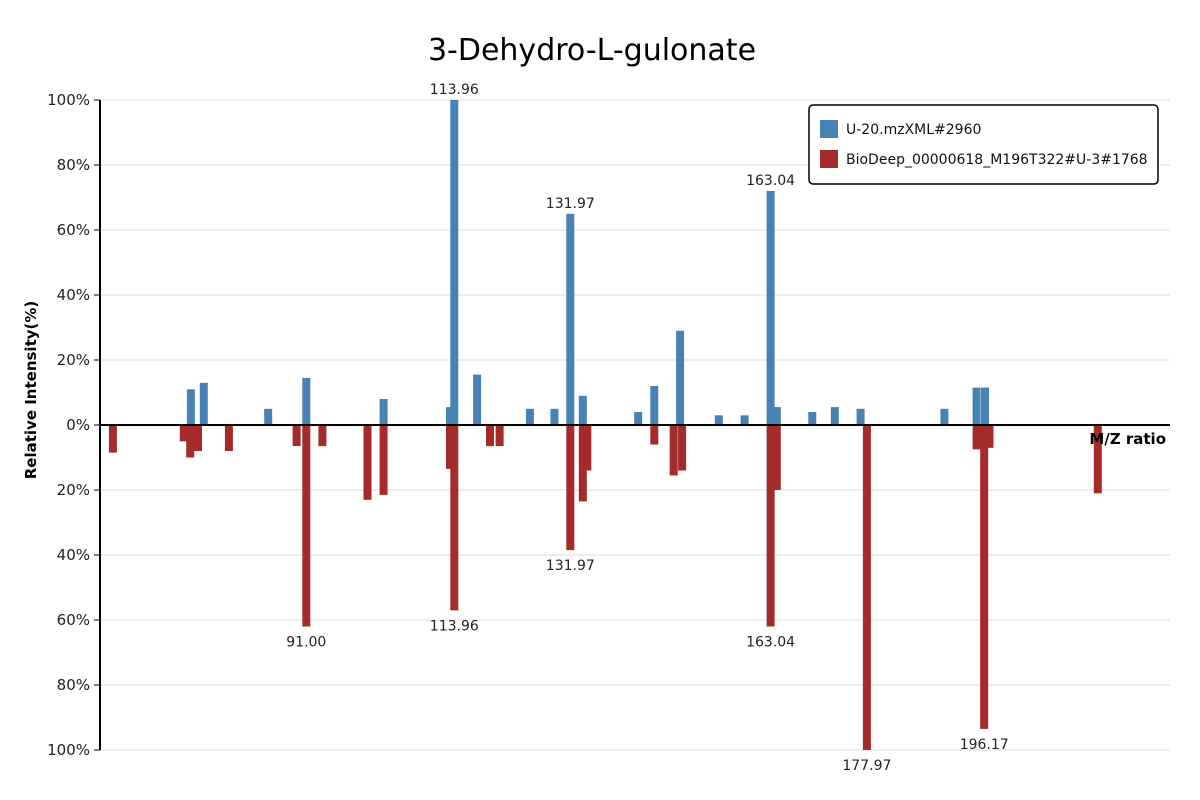 Image resolution: width=1200 pixels, height=800 pixels. What do you see at coordinates (829, 159) in the screenshot?
I see `legend-swatch-bottom` at bounding box center [829, 159].